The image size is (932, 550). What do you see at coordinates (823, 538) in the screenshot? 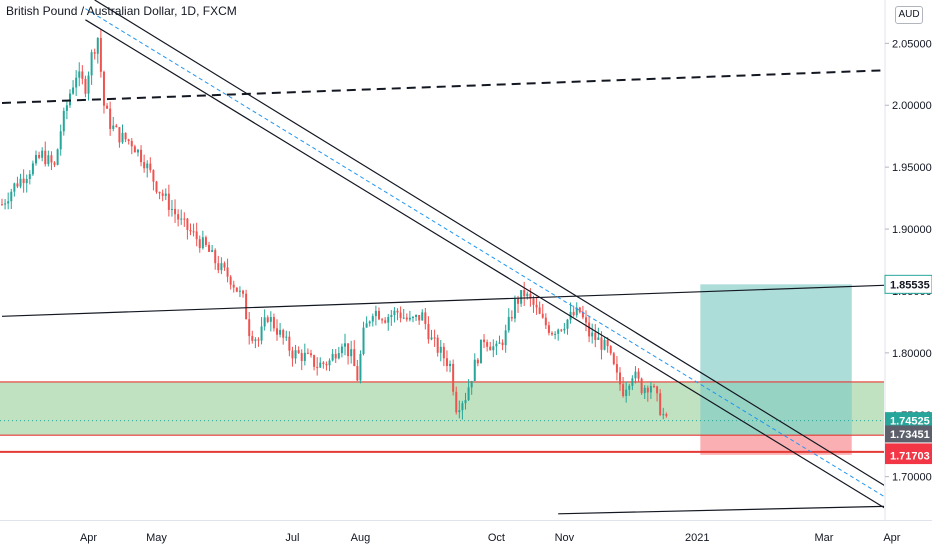
I see `x-tick-label: Mar` at bounding box center [823, 538].